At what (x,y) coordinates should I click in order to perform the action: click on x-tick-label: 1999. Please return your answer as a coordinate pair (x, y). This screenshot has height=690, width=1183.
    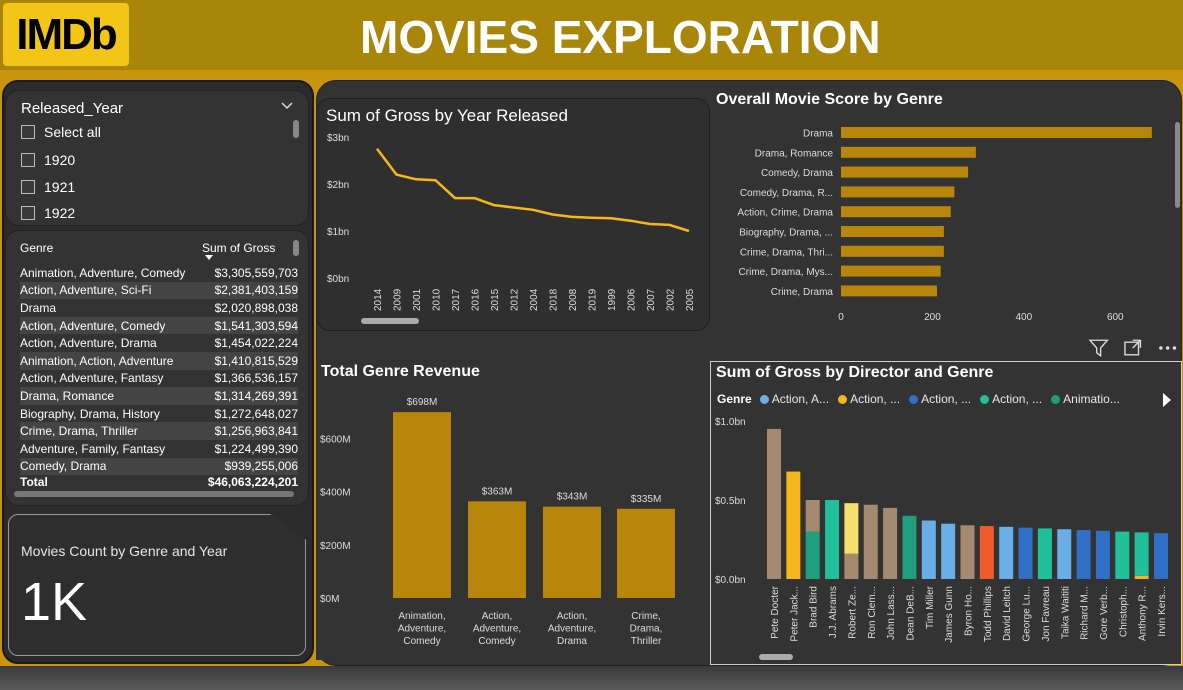
    Looking at the image, I should click on (612, 299).